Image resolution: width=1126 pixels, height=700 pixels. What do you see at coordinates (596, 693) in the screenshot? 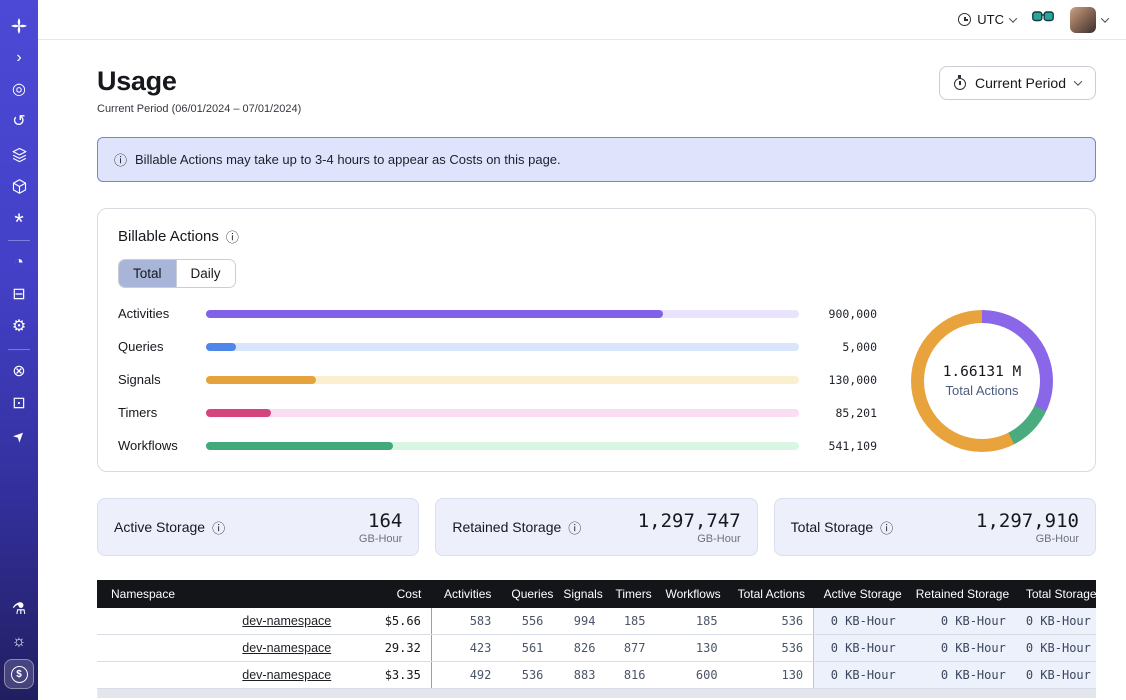
I see `clipped-table-row` at bounding box center [596, 693].